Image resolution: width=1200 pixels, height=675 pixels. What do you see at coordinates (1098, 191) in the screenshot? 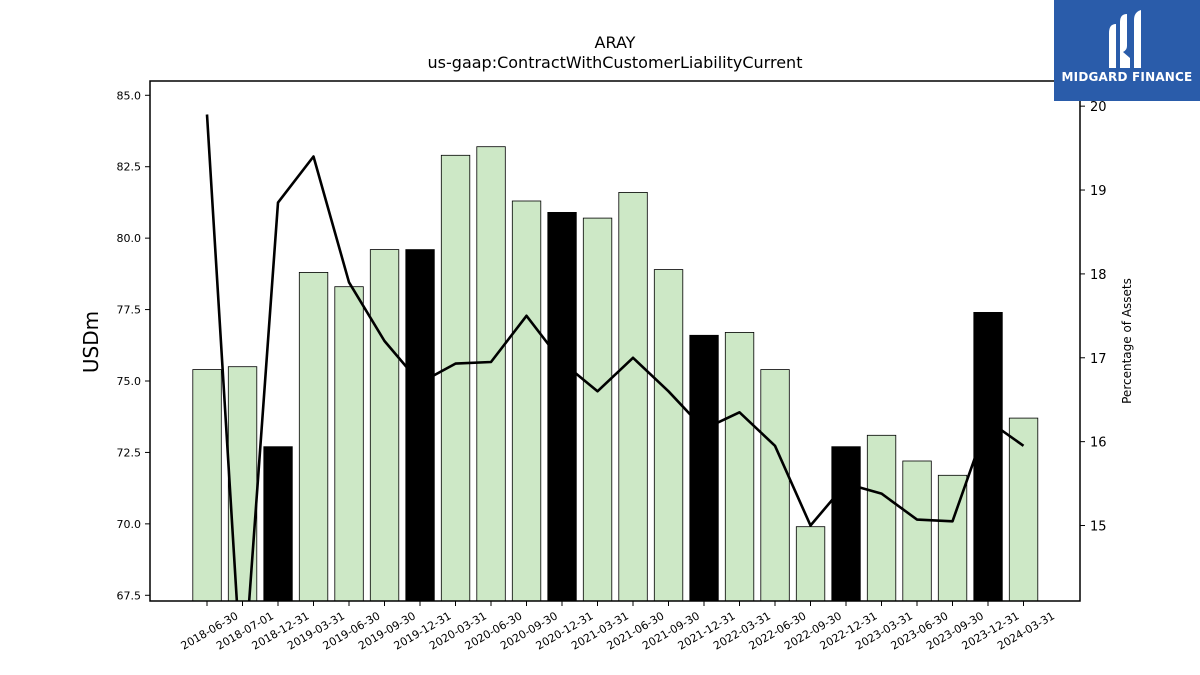
I see `y2-tick-label: 19` at bounding box center [1098, 191].